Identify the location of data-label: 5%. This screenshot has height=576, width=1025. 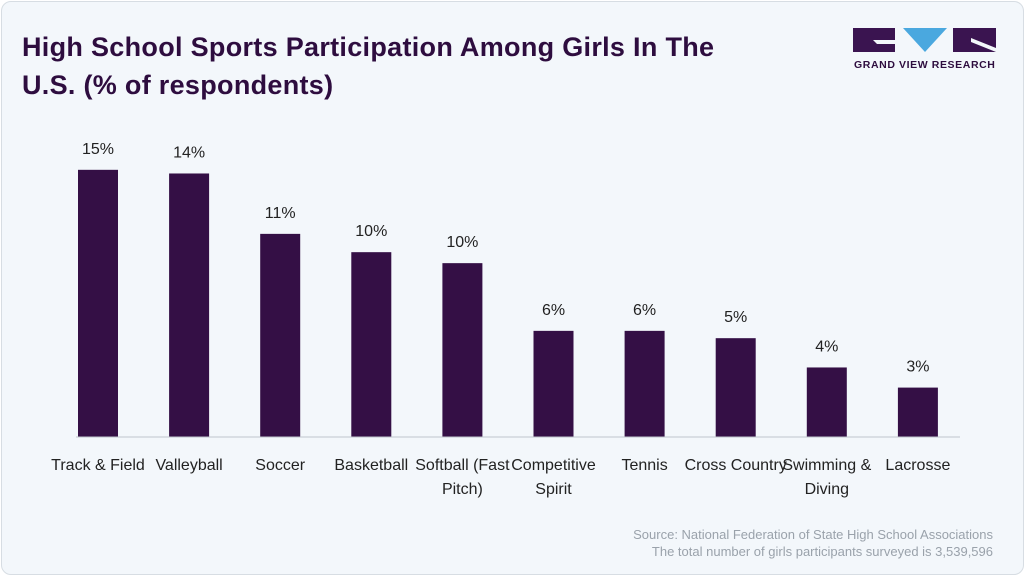
(735, 317).